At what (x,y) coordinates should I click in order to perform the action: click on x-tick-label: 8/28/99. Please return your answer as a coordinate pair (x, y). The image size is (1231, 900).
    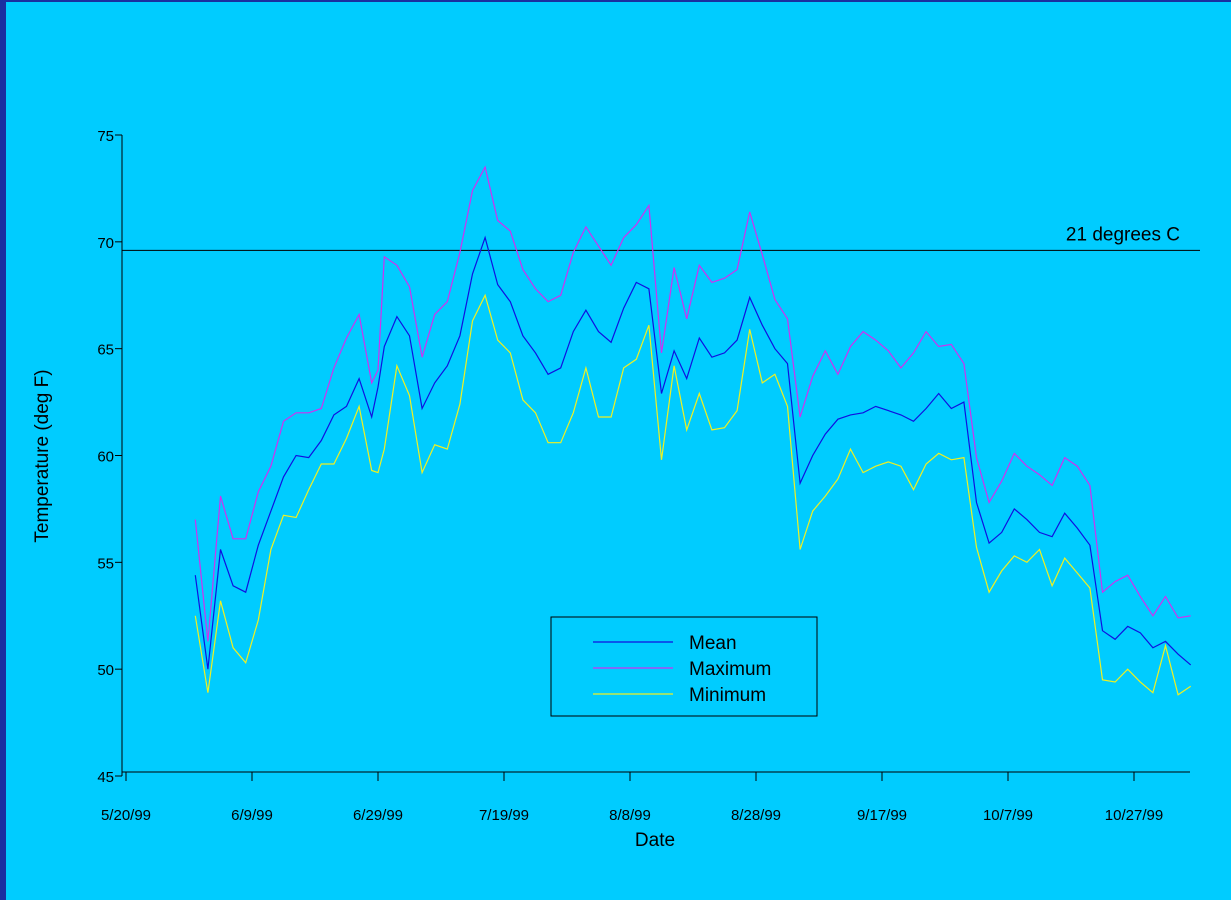
    Looking at the image, I should click on (756, 815).